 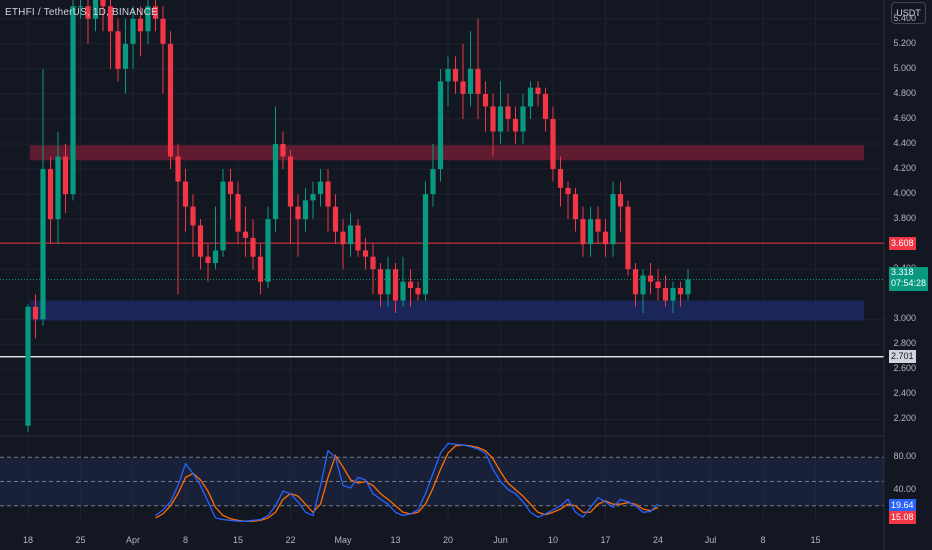 What do you see at coordinates (447, 310) in the screenshot?
I see `demand-zone` at bounding box center [447, 310].